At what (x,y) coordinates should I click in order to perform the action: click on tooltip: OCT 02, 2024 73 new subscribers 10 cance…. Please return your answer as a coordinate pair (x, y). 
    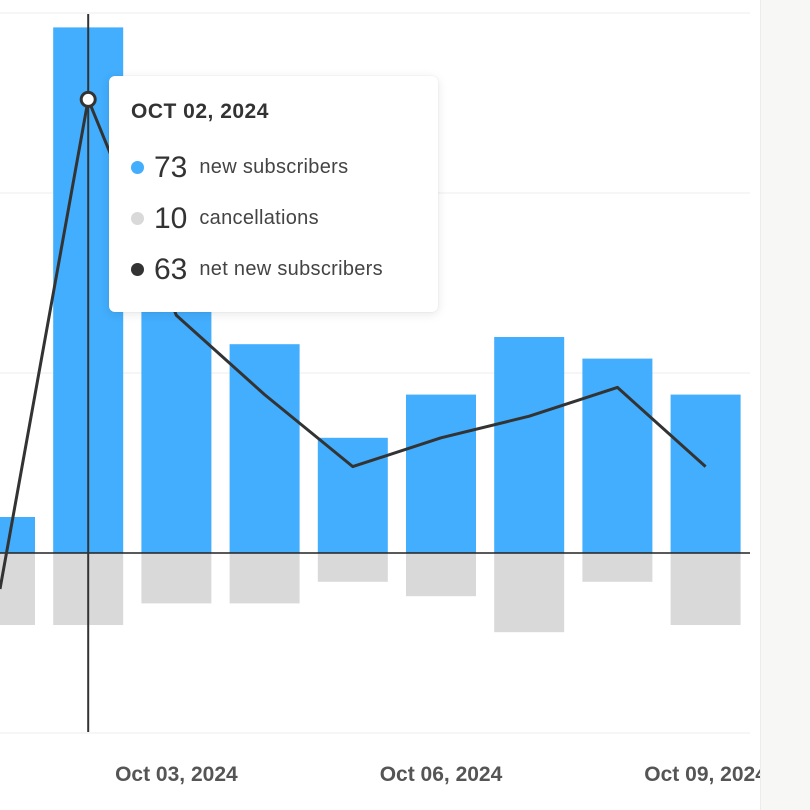
    Looking at the image, I should click on (273, 194).